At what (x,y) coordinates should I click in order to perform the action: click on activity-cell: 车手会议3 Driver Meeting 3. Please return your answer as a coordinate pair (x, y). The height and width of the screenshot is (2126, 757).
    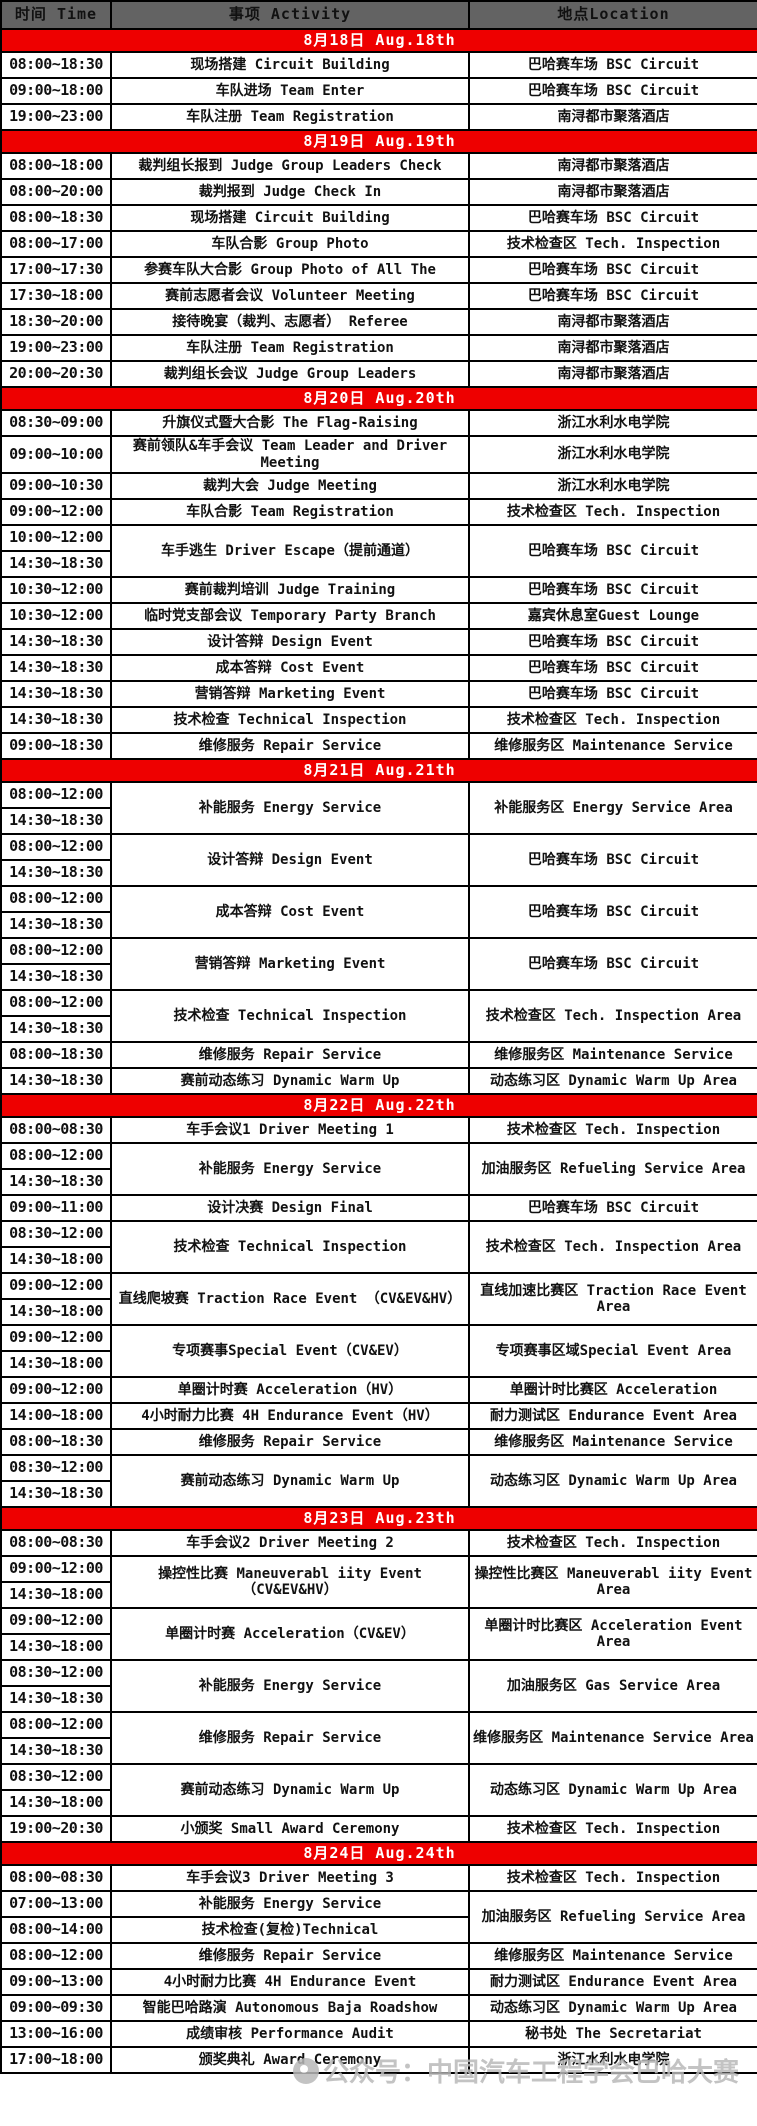
    Looking at the image, I should click on (290, 1878).